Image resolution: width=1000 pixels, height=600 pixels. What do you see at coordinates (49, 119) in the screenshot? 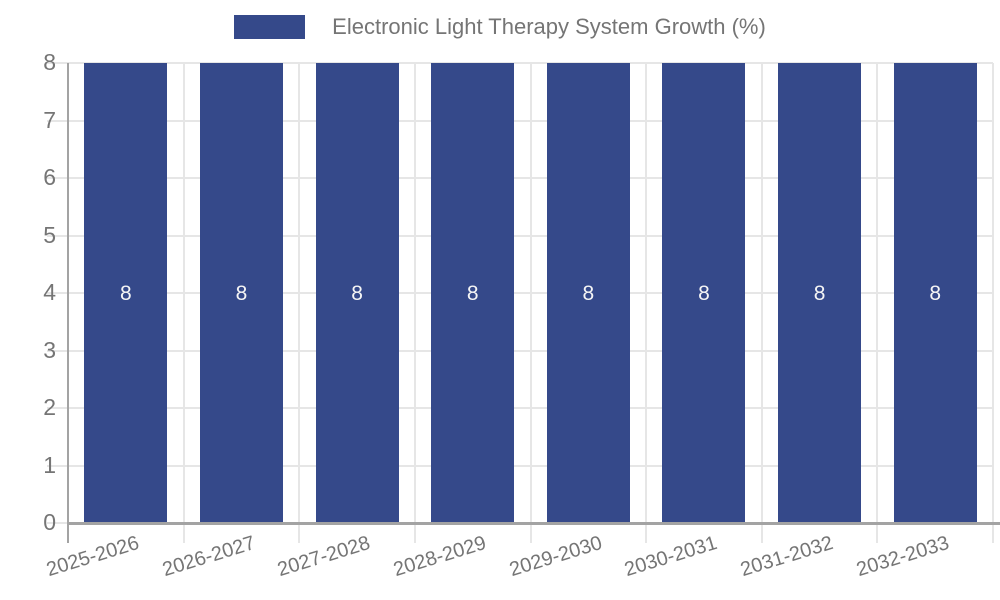
I see `y-tick-label: 7` at bounding box center [49, 119].